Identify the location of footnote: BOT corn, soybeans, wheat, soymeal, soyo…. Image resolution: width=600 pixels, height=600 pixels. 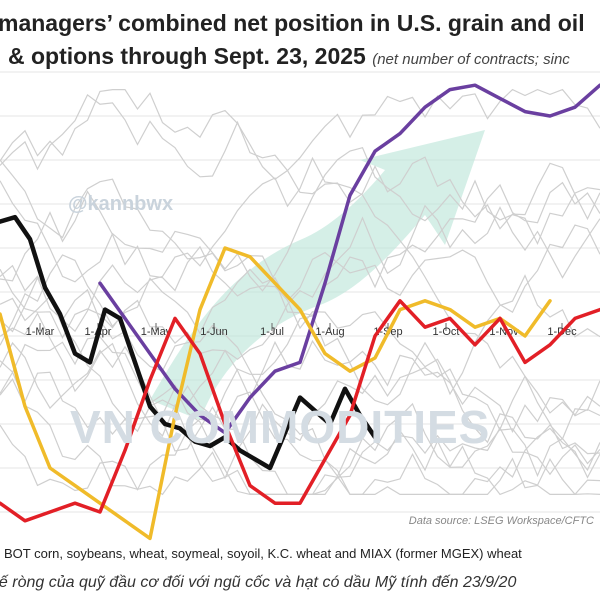
(263, 553).